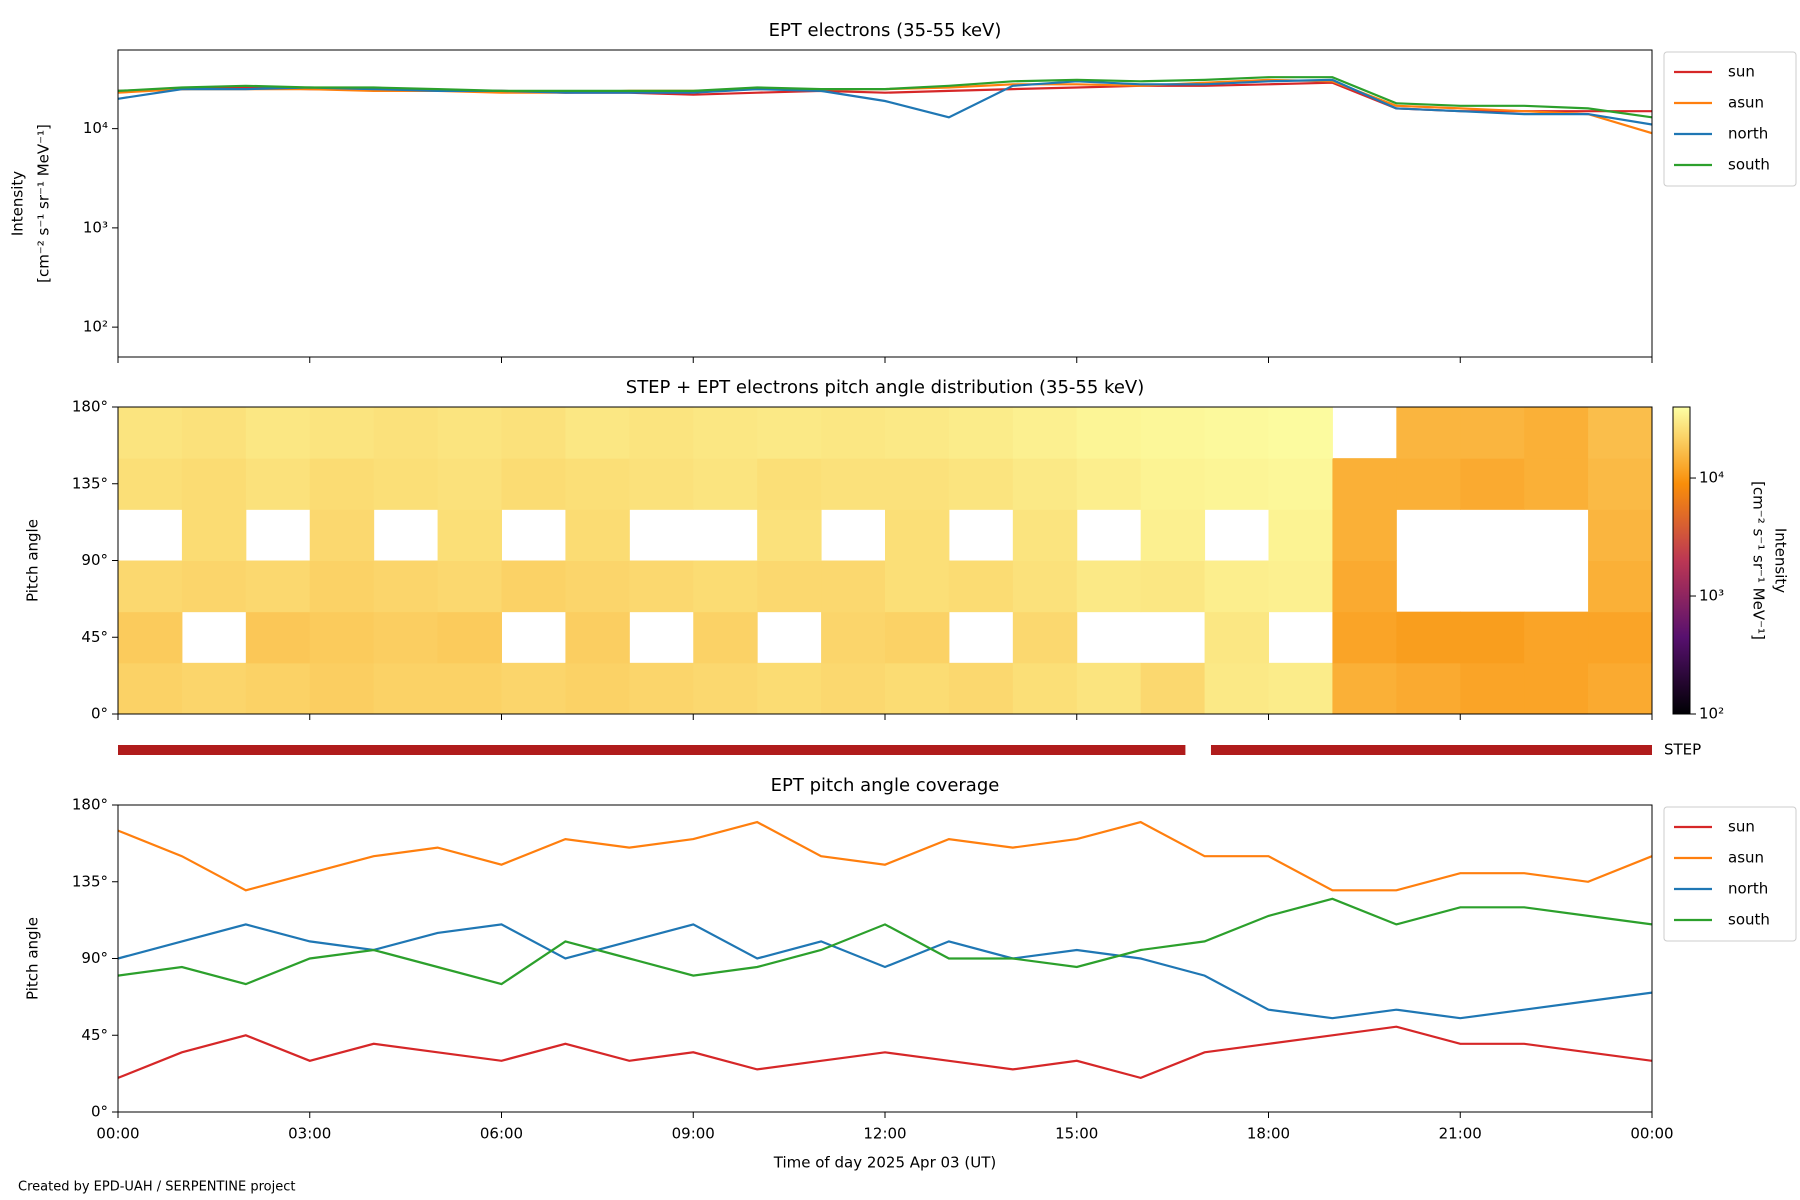 The height and width of the screenshot is (1200, 1800). Describe the element at coordinates (1746, 858) in the screenshot. I see `legend-label: asun` at that location.